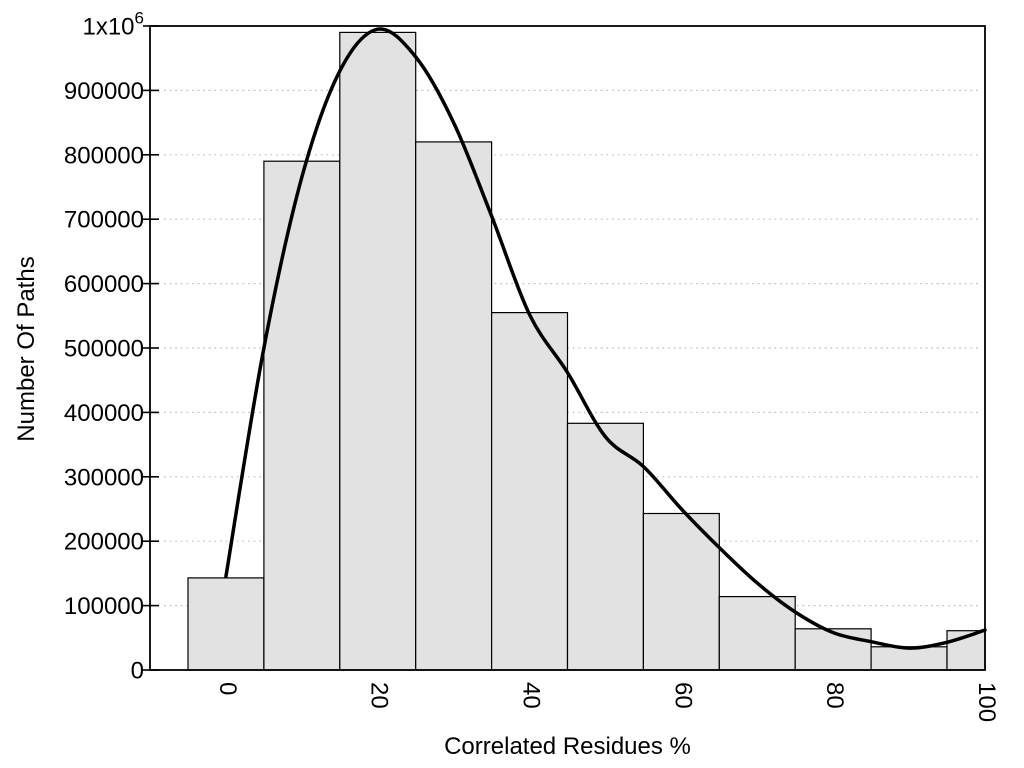 The height and width of the screenshot is (768, 1024). What do you see at coordinates (137, 671) in the screenshot?
I see `y-tick-label: 0` at bounding box center [137, 671].